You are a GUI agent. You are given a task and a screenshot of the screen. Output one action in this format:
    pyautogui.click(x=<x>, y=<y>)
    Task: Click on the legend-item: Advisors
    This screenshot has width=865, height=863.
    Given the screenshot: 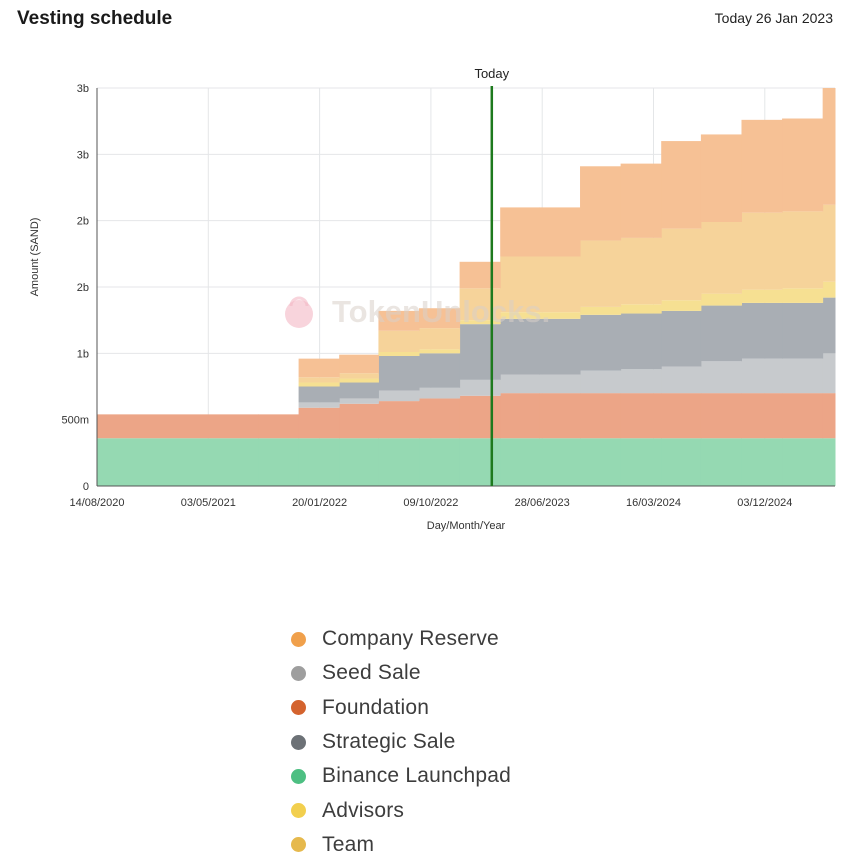 What is the action you would take?
    pyautogui.click(x=401, y=810)
    